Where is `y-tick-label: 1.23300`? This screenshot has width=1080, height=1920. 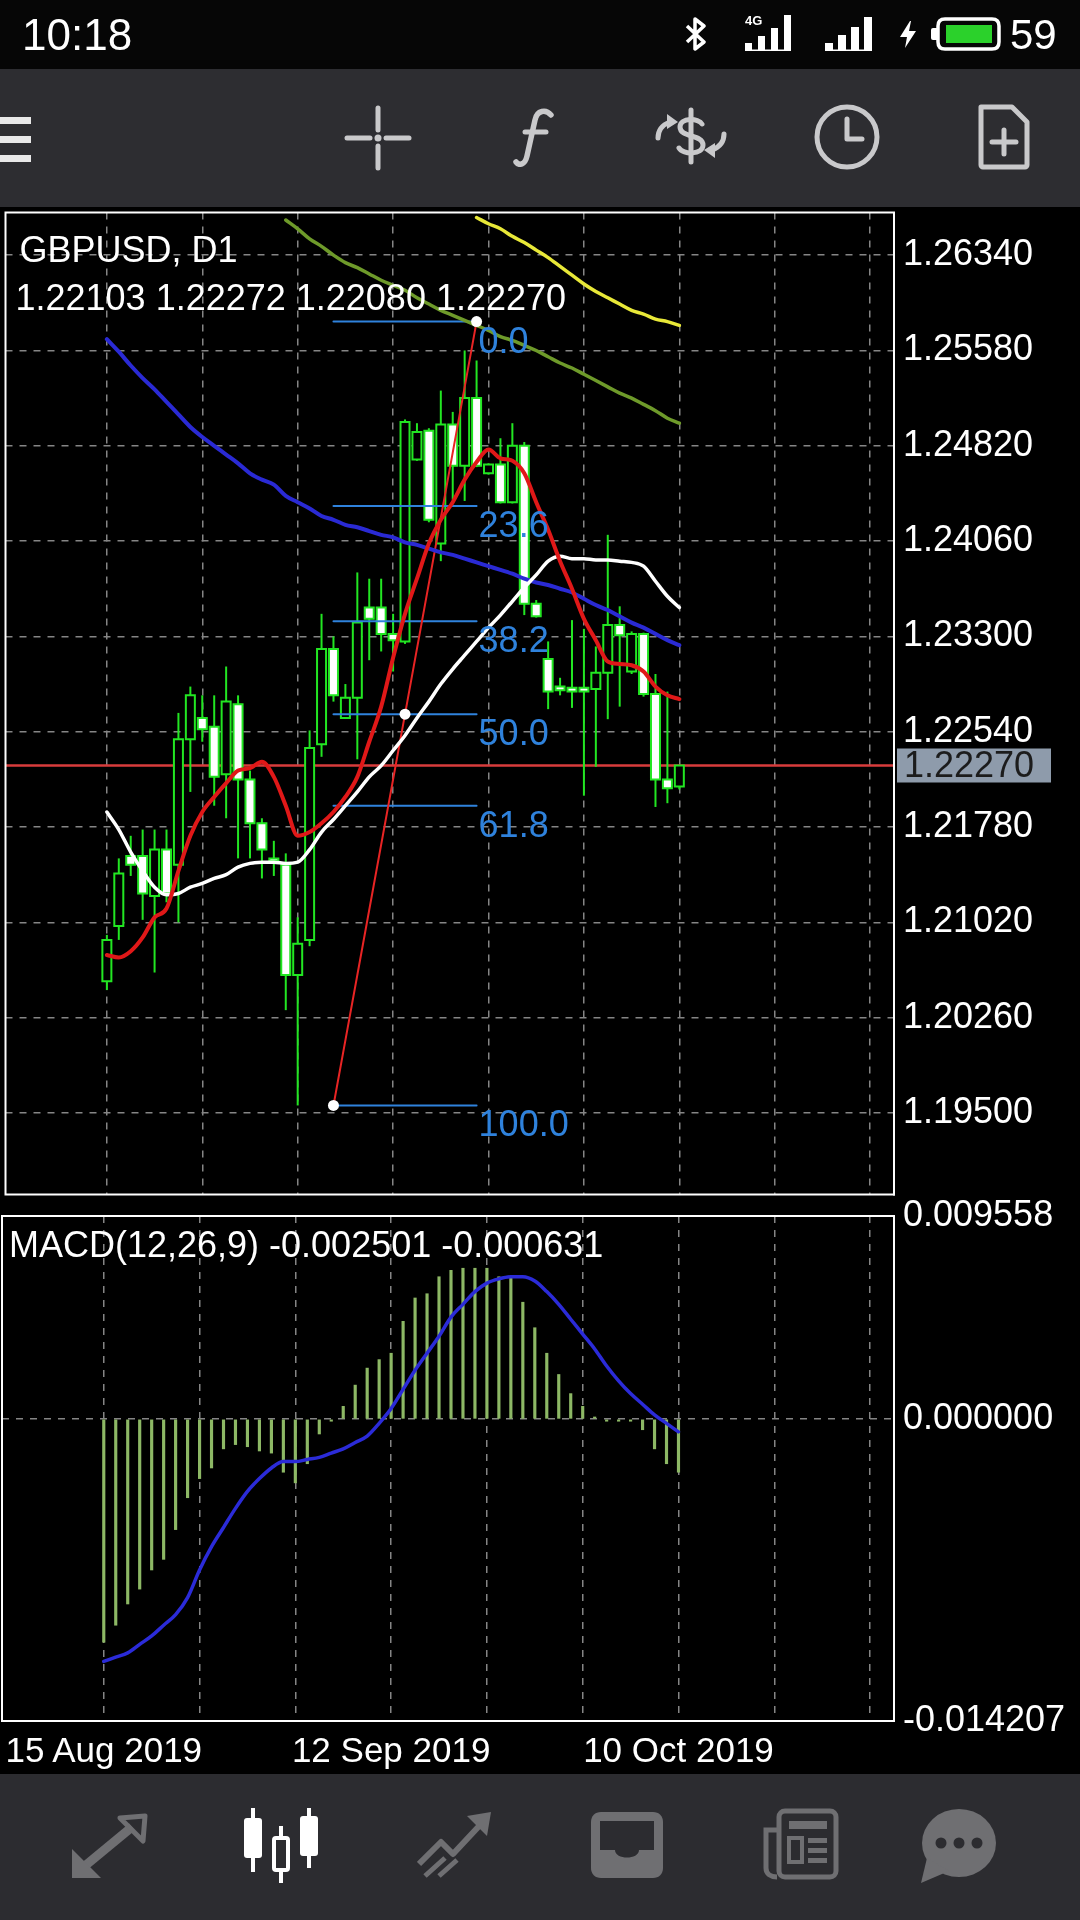 y-tick-label: 1.23300 is located at coordinates (968, 634).